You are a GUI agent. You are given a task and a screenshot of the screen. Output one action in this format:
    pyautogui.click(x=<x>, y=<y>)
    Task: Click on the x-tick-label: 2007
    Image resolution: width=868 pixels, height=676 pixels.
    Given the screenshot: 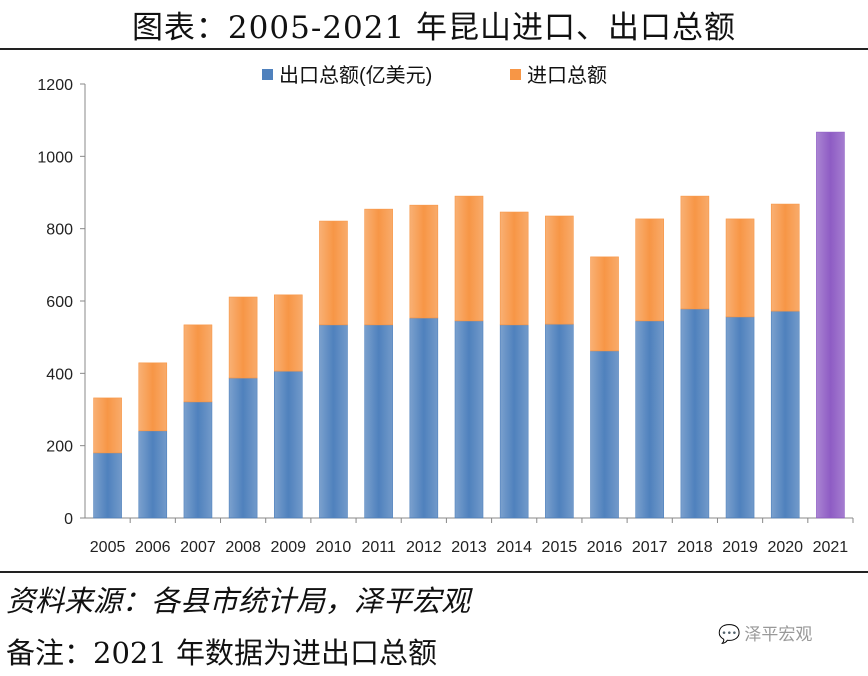 What is the action you would take?
    pyautogui.click(x=198, y=547)
    